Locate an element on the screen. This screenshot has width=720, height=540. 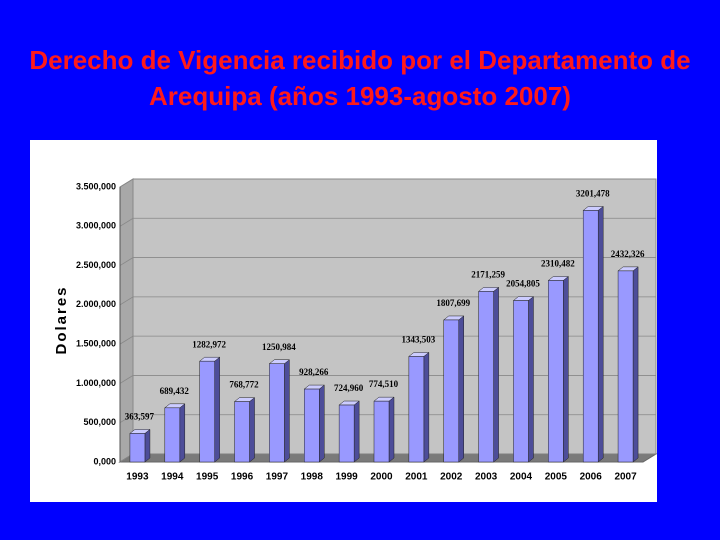
value-label: 2310,482 is located at coordinates (558, 264).